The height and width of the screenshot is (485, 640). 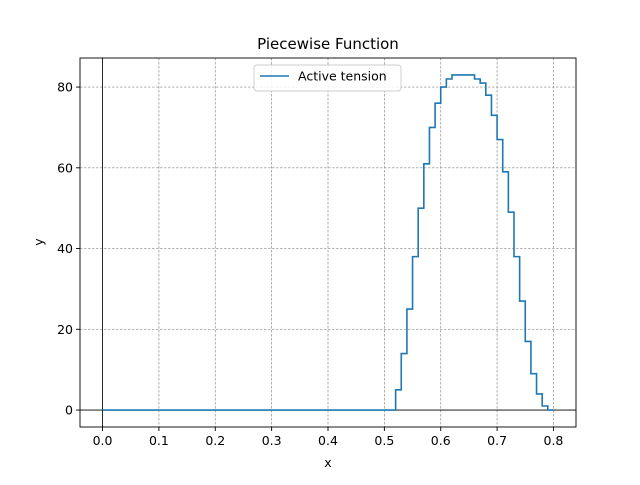 I want to click on x-tick-label: 0.4, so click(x=328, y=440).